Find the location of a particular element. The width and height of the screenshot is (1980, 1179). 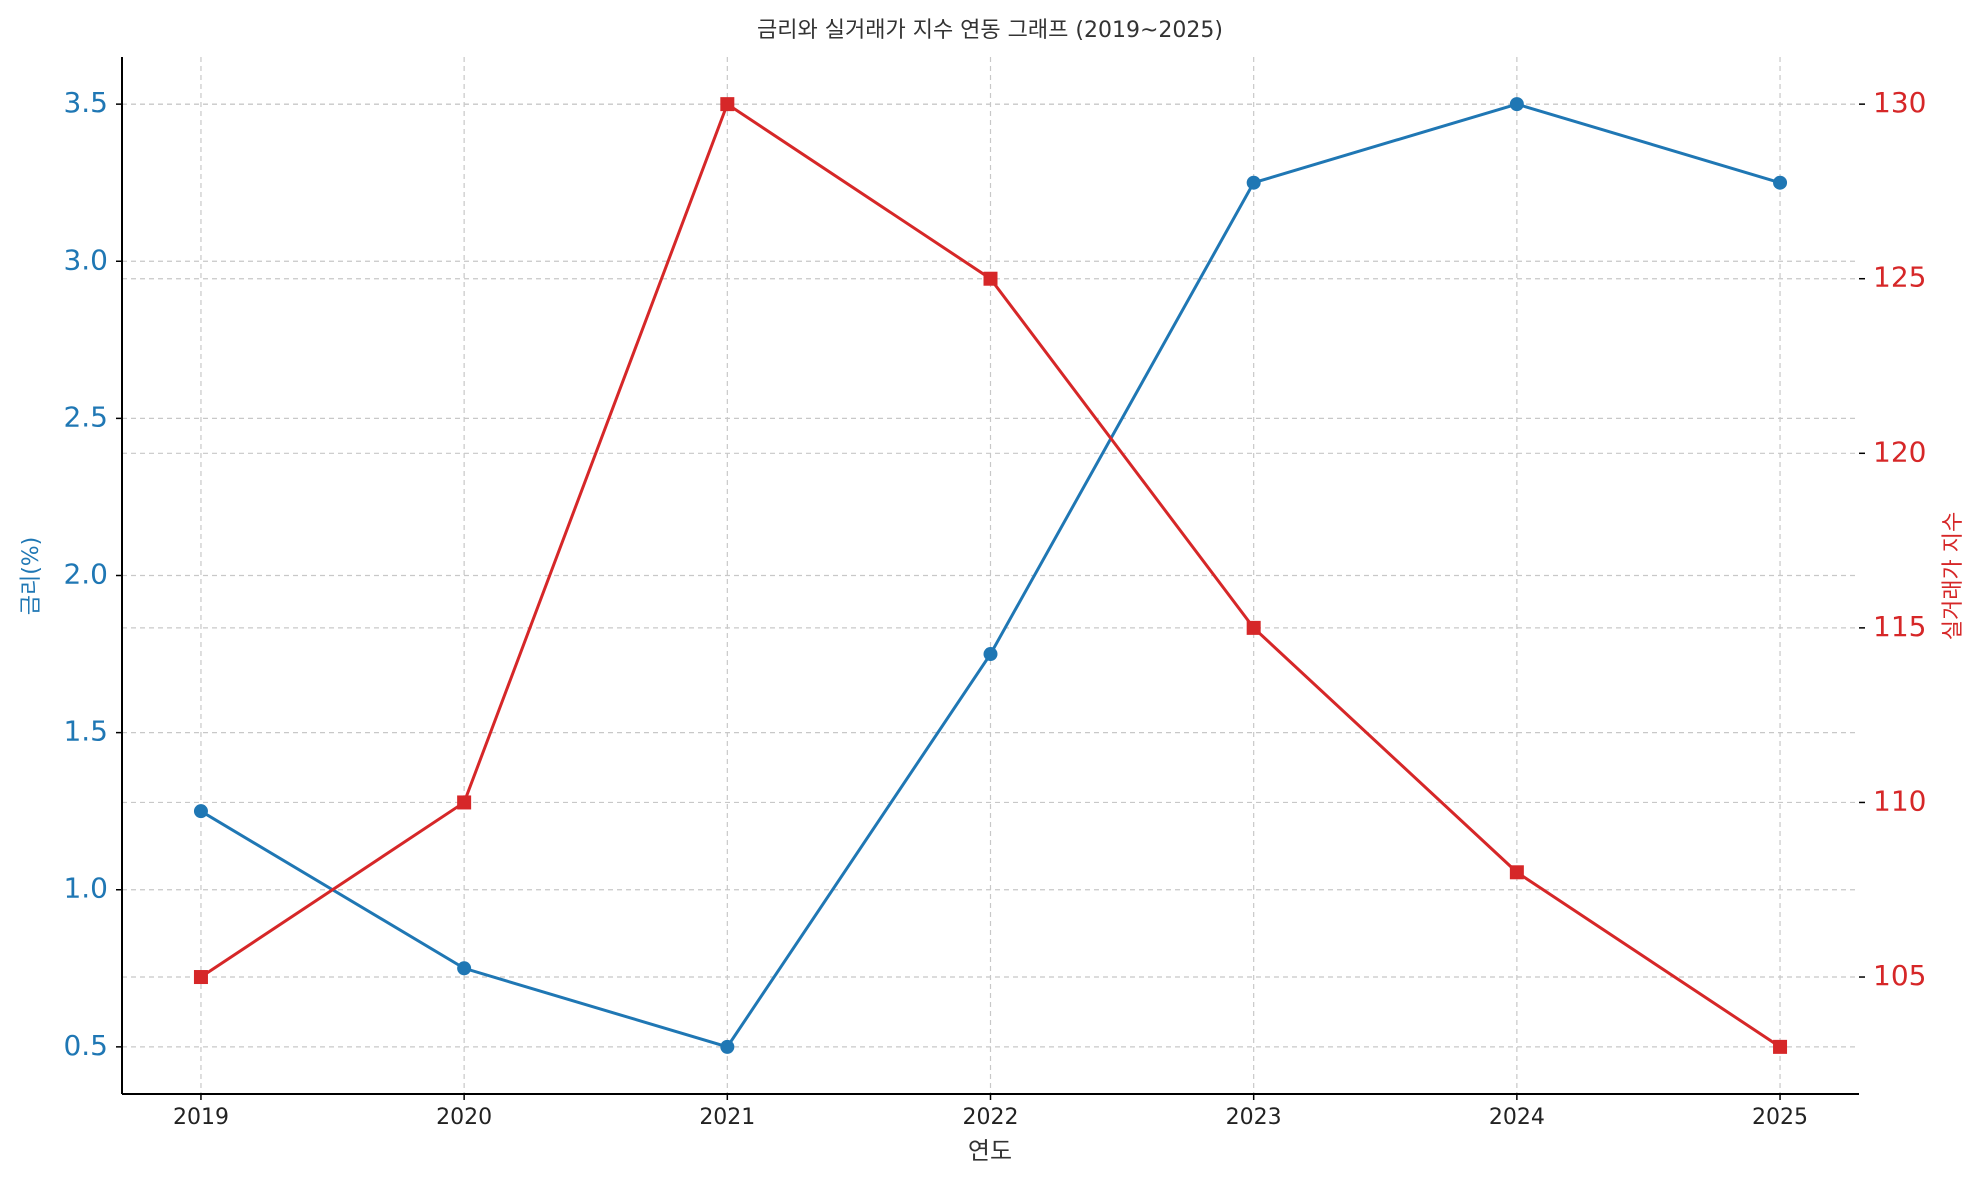

y2-tick-label: 130 is located at coordinates (1899, 102).